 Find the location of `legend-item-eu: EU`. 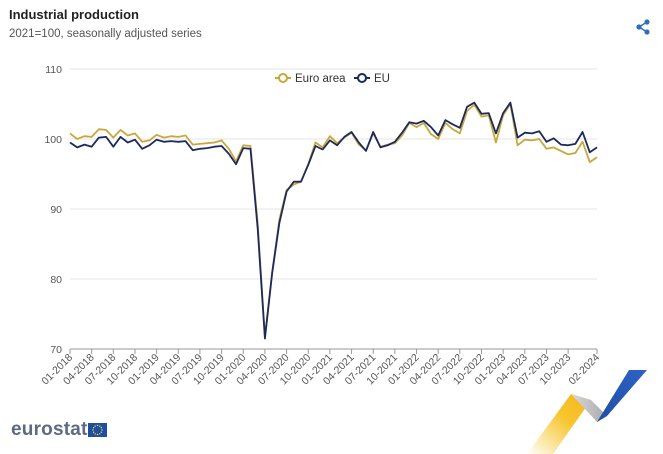

legend-item-eu: EU is located at coordinates (372, 79).